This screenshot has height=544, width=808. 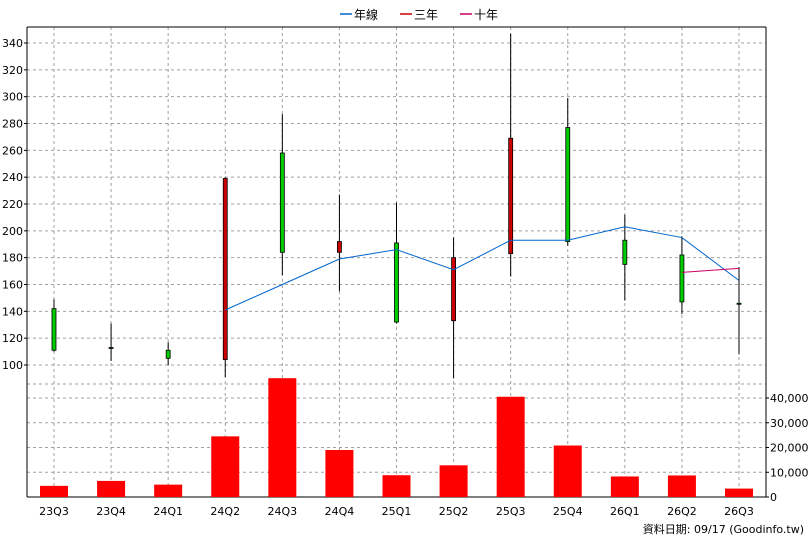 I want to click on category-label: 26Q3, so click(x=739, y=511).